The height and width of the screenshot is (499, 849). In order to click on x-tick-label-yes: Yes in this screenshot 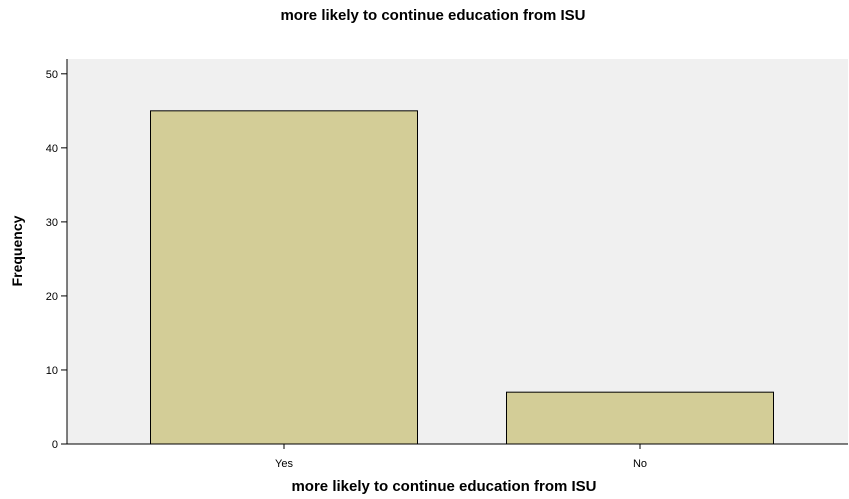, I will do `click(284, 464)`.